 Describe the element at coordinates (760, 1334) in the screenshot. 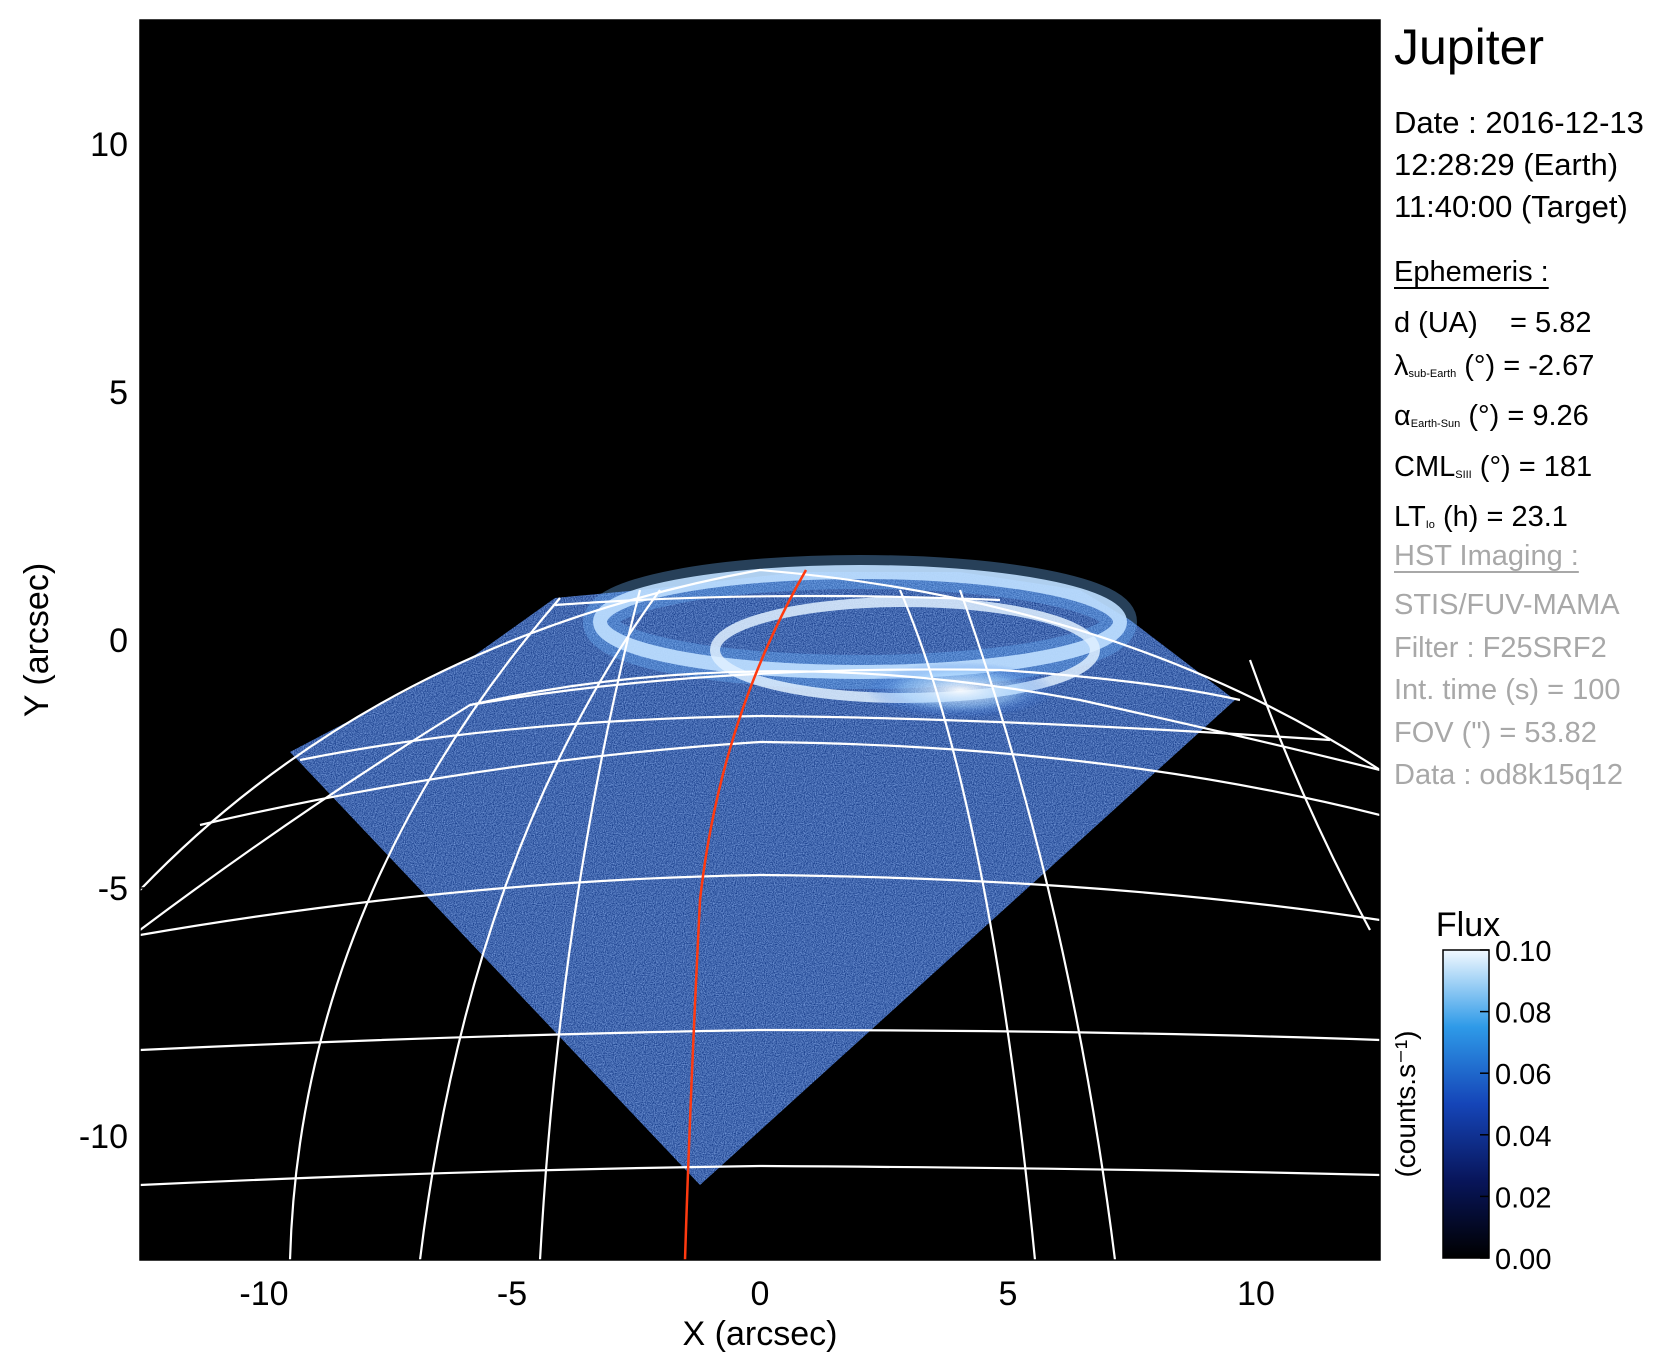

I see `x-axis-label: X (arcsec)` at that location.